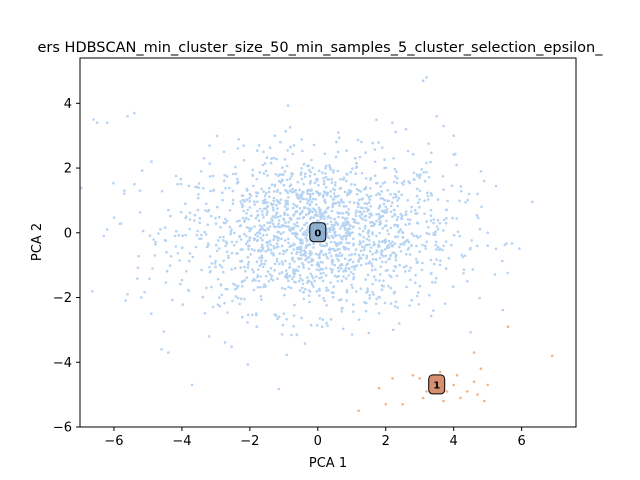 This screenshot has width=640, height=480. I want to click on x-tick-label: 4, so click(454, 441).